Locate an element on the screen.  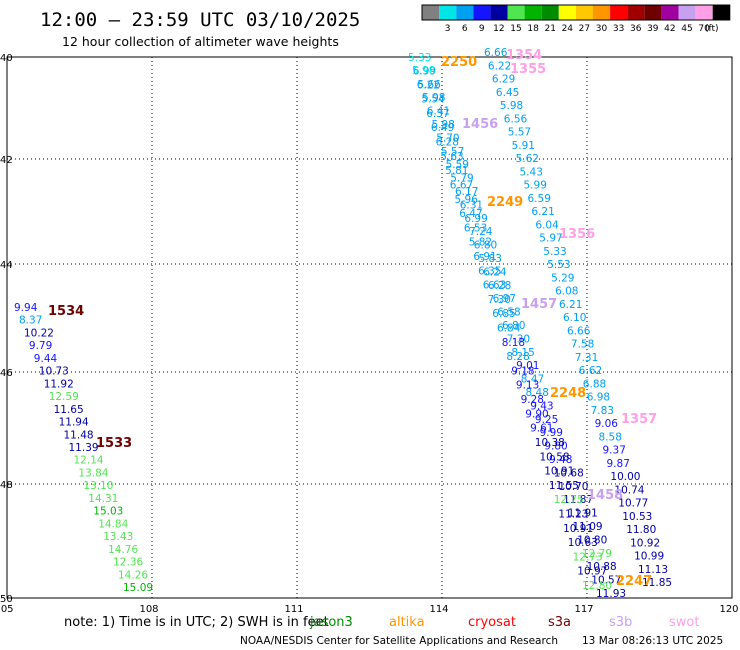
footer-timestamp: 13 Mar 08:26:13 UTC 2025 is located at coordinates (652, 641).